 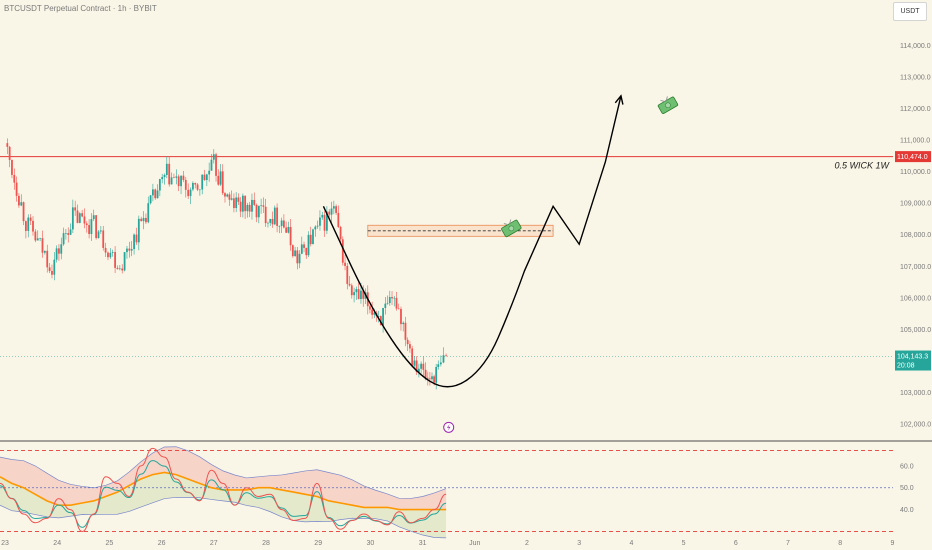 What do you see at coordinates (915, 204) in the screenshot?
I see `price-tick: 109,000.0` at bounding box center [915, 204].